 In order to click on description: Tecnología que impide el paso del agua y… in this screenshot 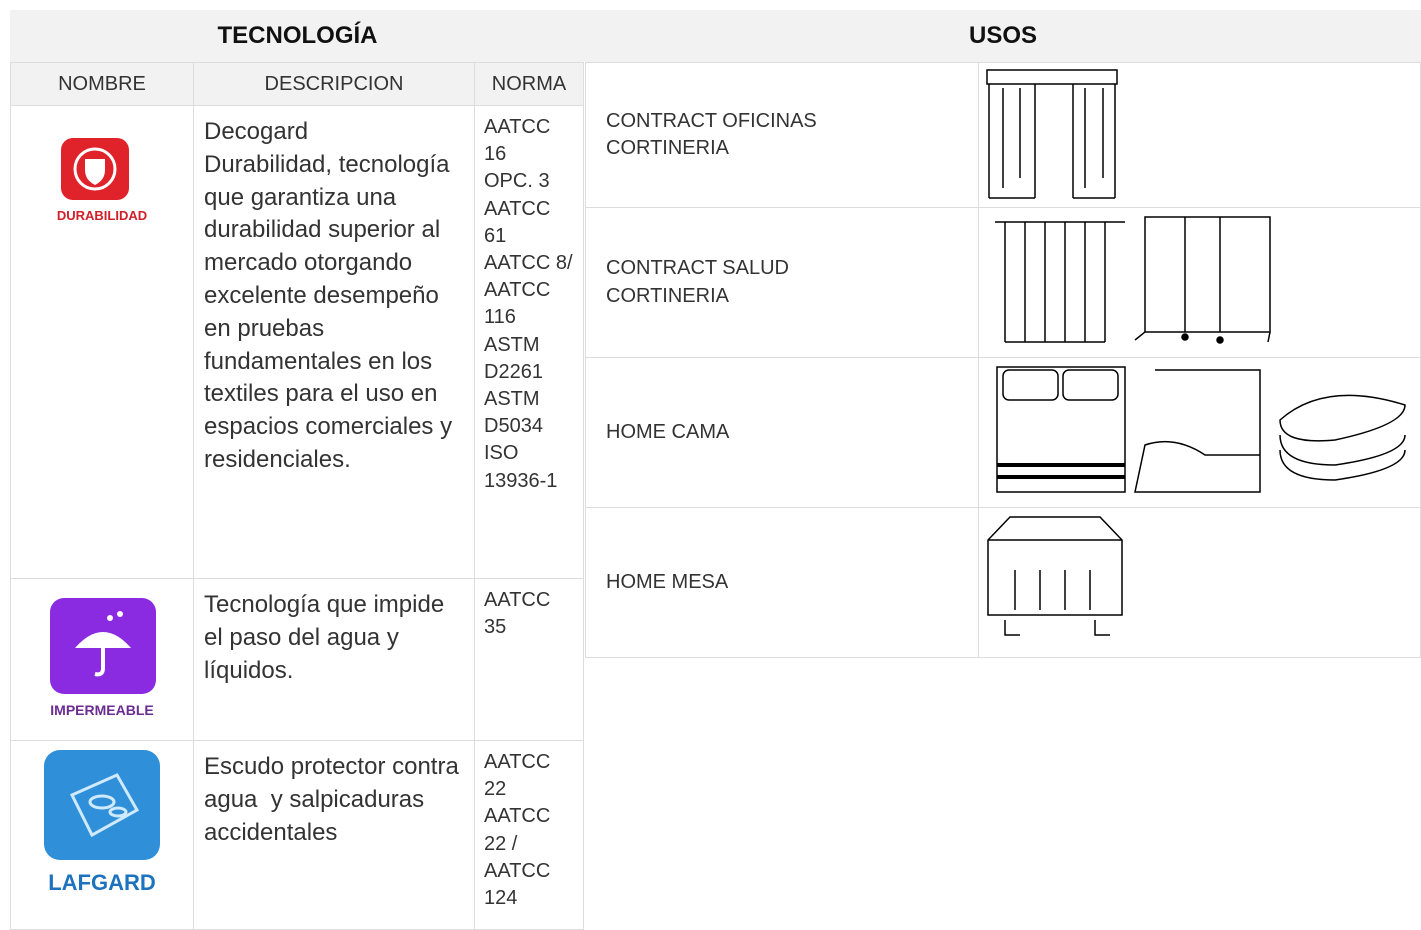, I will do `click(327, 637)`.